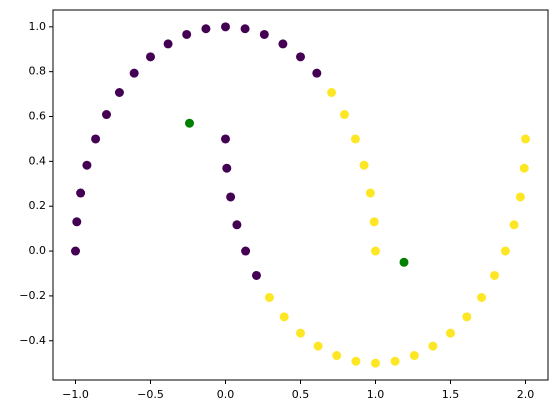 The image size is (559, 413). Describe the element at coordinates (38, 205) in the screenshot. I see `y-tick-label: 0.2` at that location.